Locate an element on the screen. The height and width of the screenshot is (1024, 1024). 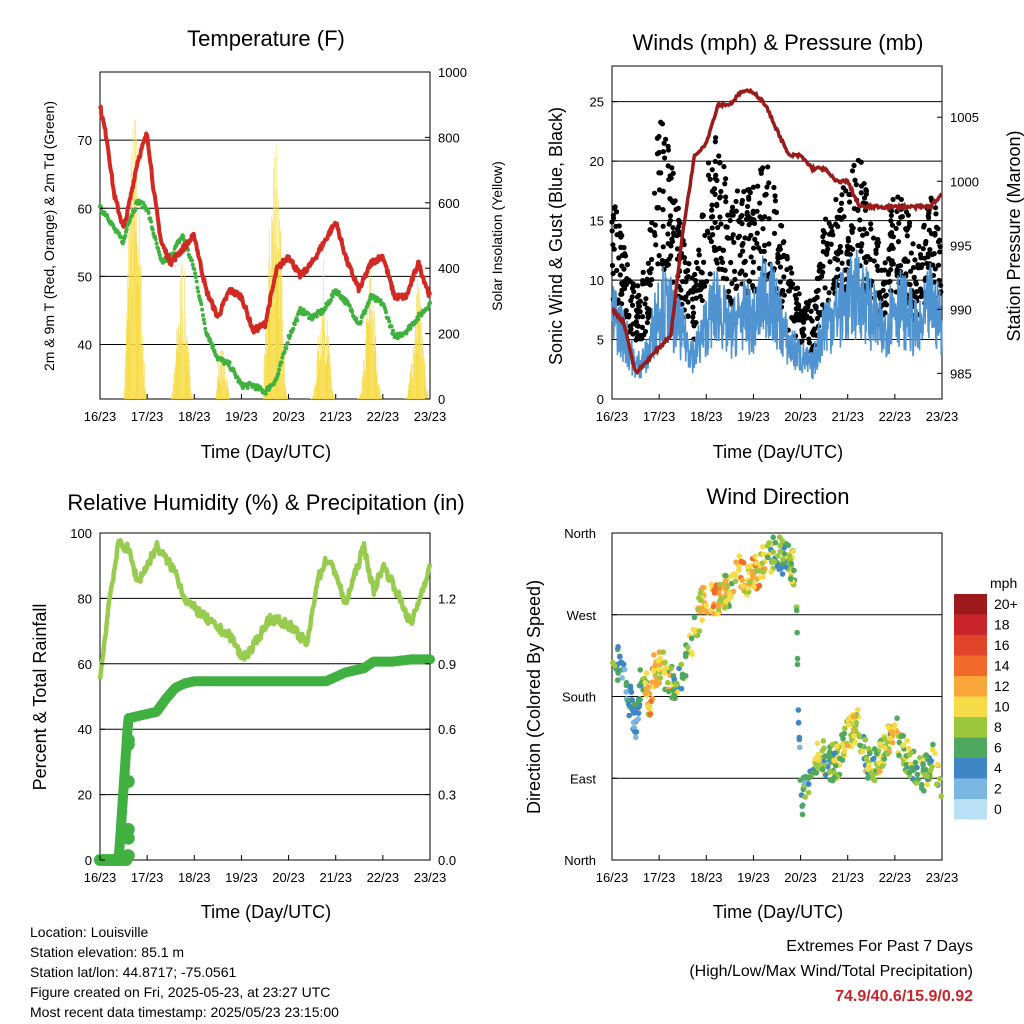
y-tick-label: North is located at coordinates (580, 860).